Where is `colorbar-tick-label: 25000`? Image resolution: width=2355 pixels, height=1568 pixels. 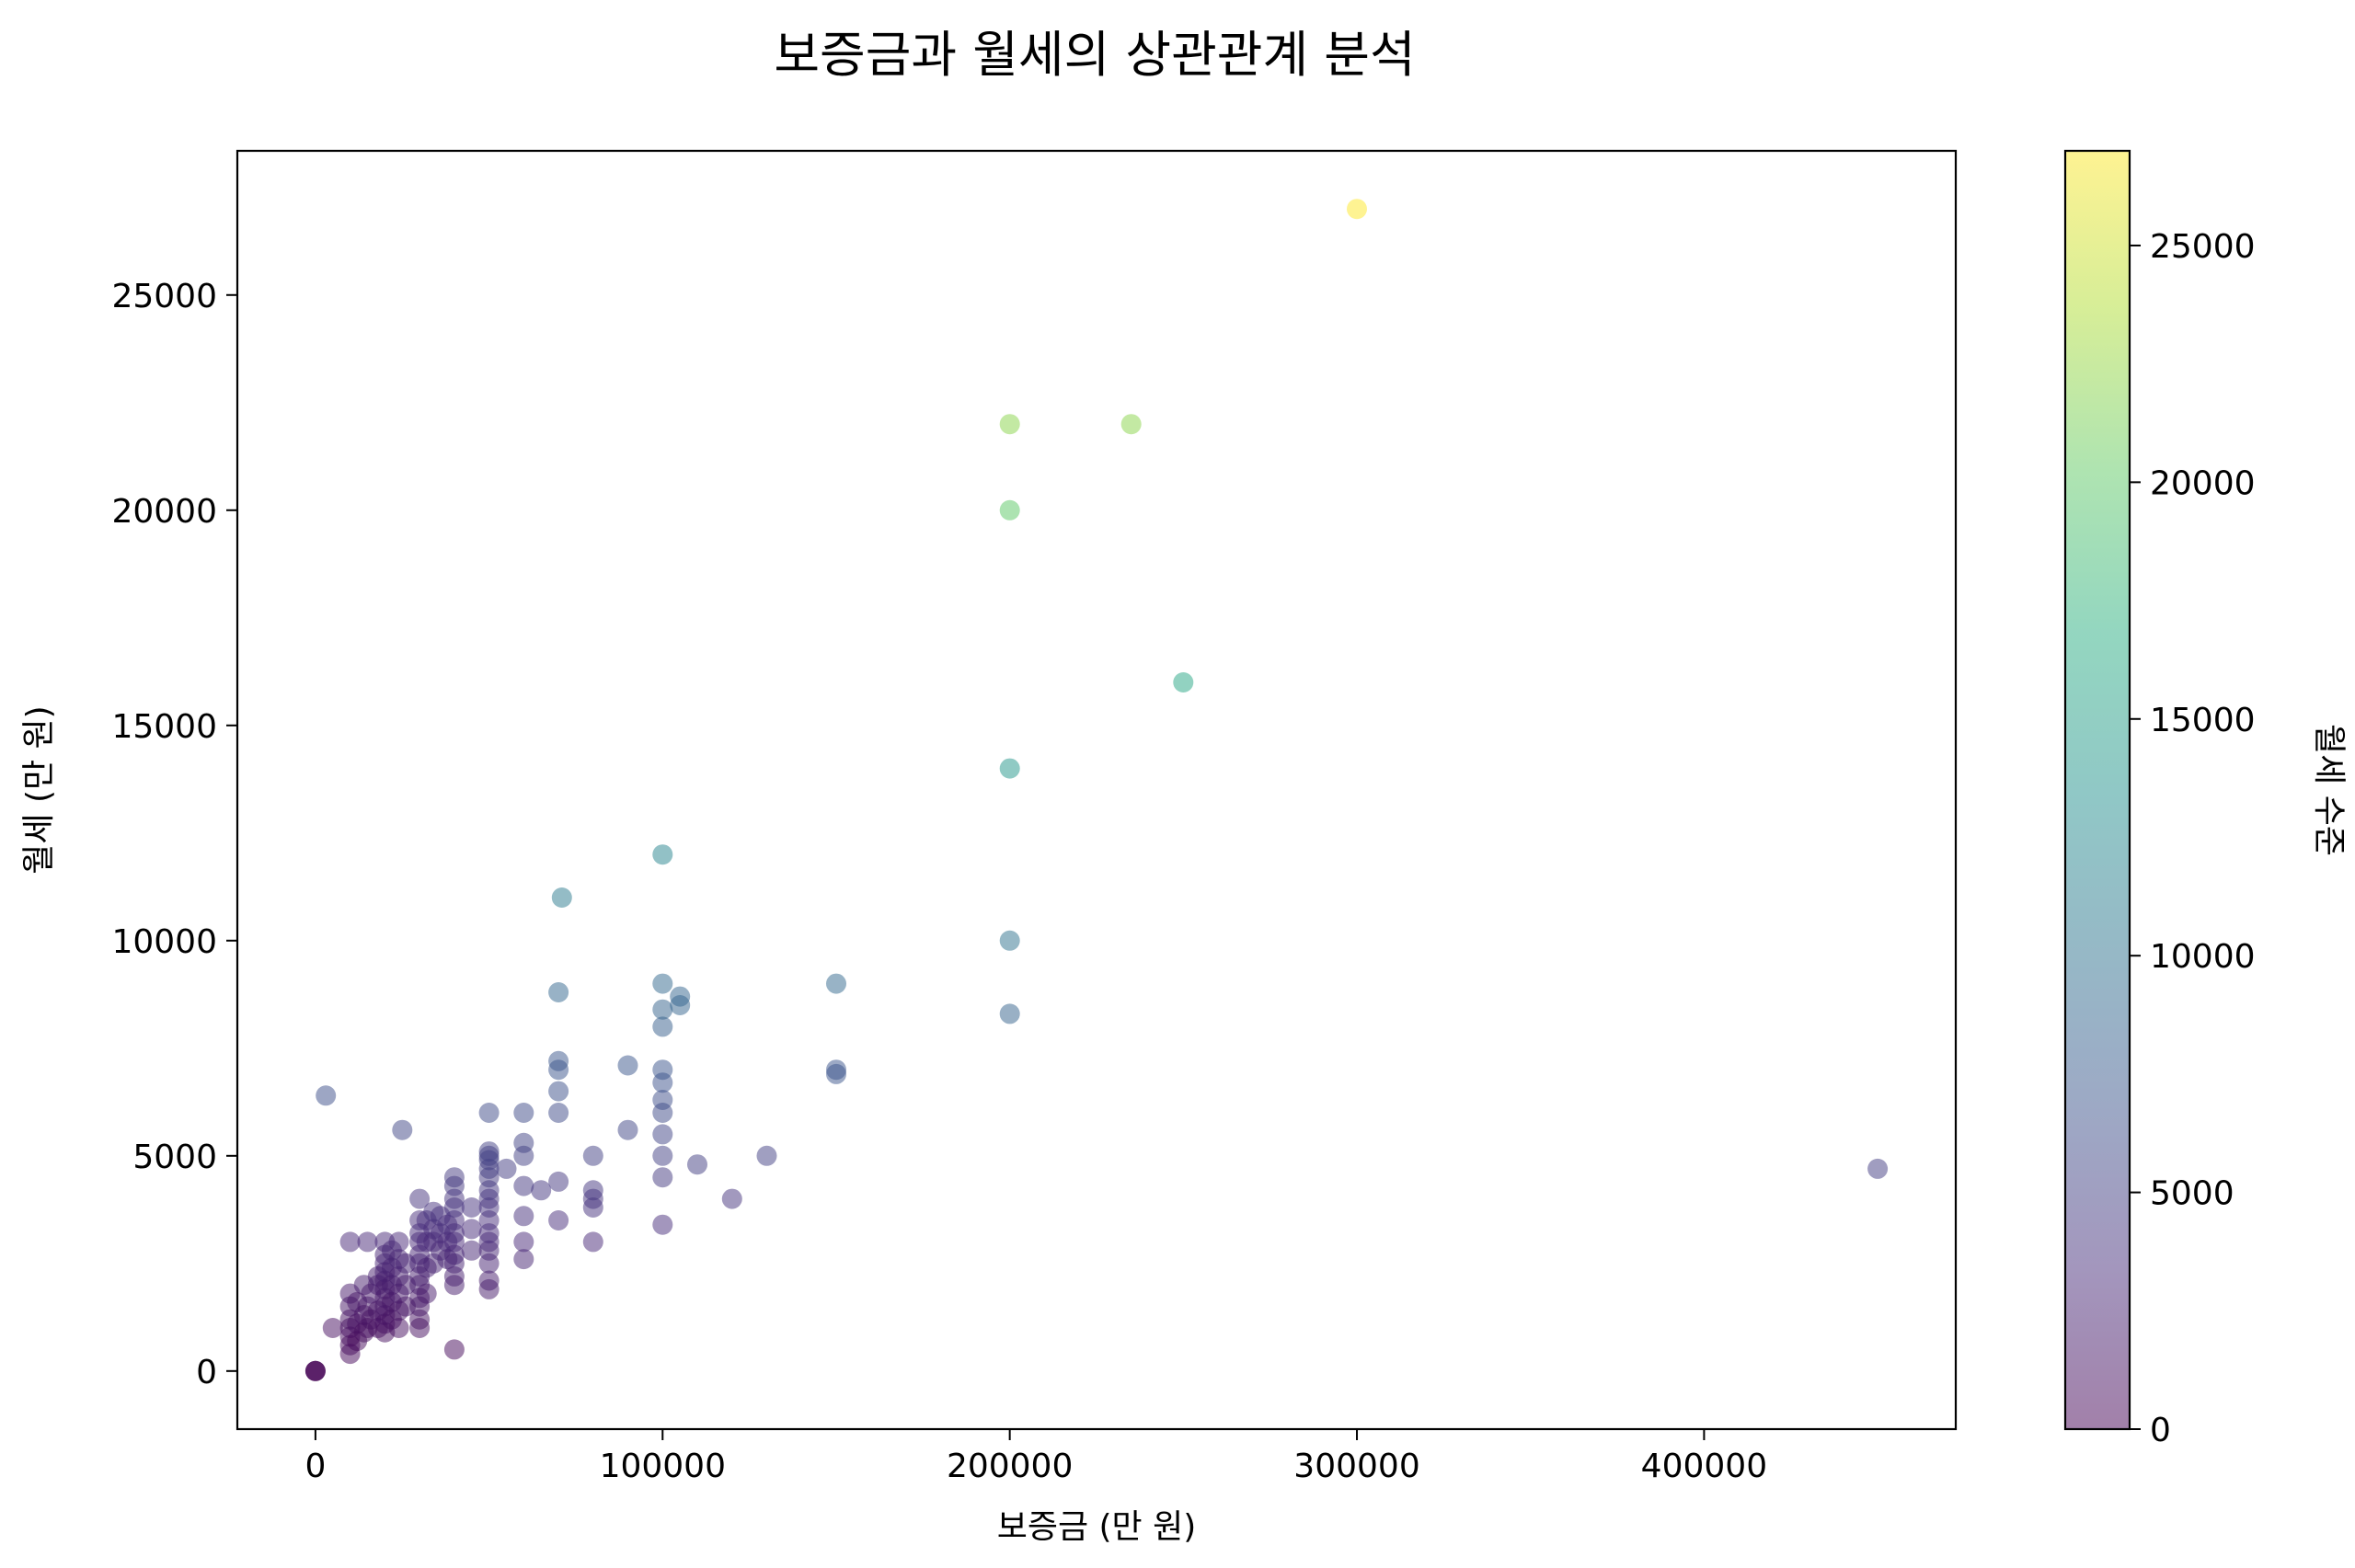 colorbar-tick-label: 25000 is located at coordinates (2203, 247).